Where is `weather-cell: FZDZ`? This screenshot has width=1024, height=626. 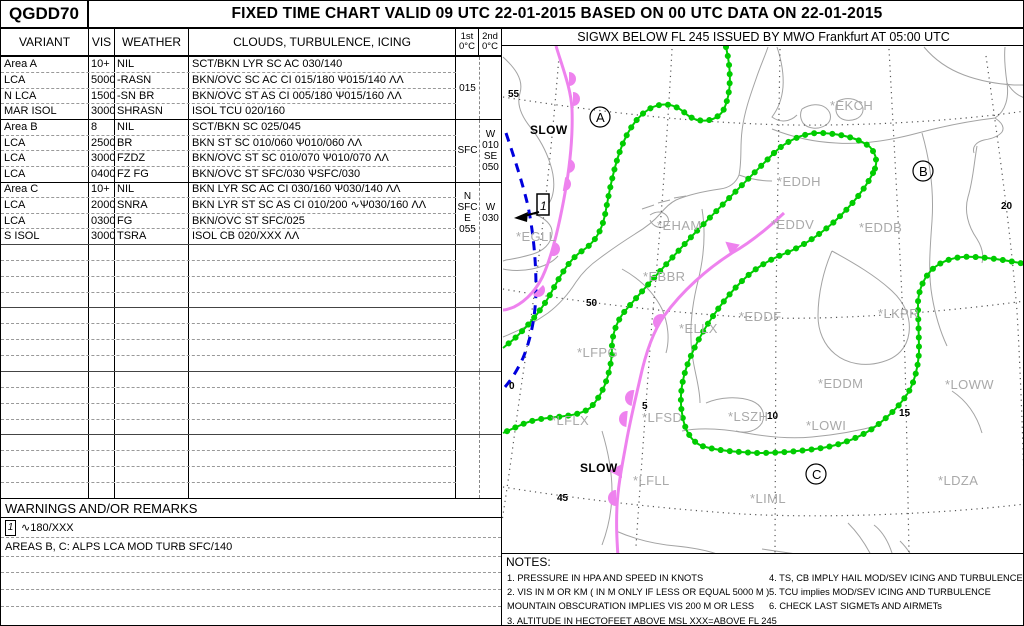 weather-cell: FZDZ is located at coordinates (152, 159).